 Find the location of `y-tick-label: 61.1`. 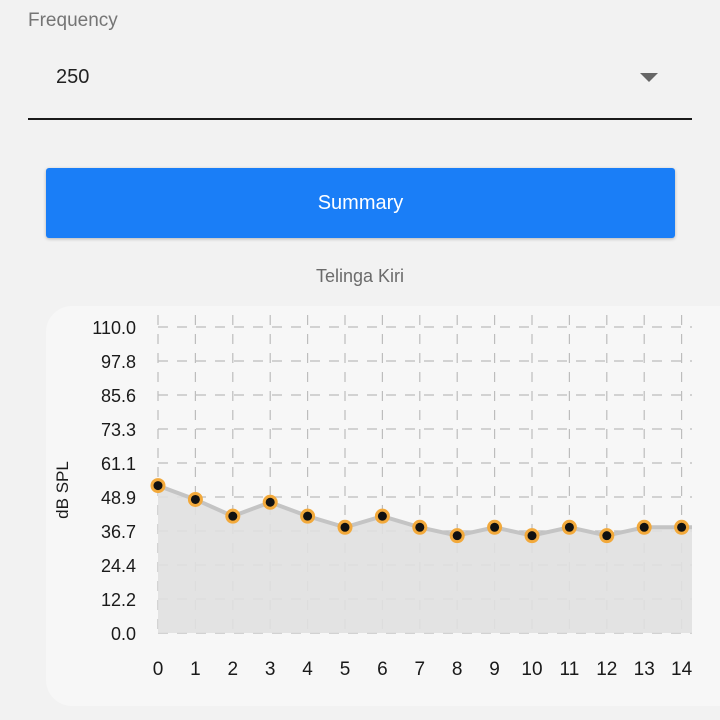

y-tick-label: 61.1 is located at coordinates (118, 464).